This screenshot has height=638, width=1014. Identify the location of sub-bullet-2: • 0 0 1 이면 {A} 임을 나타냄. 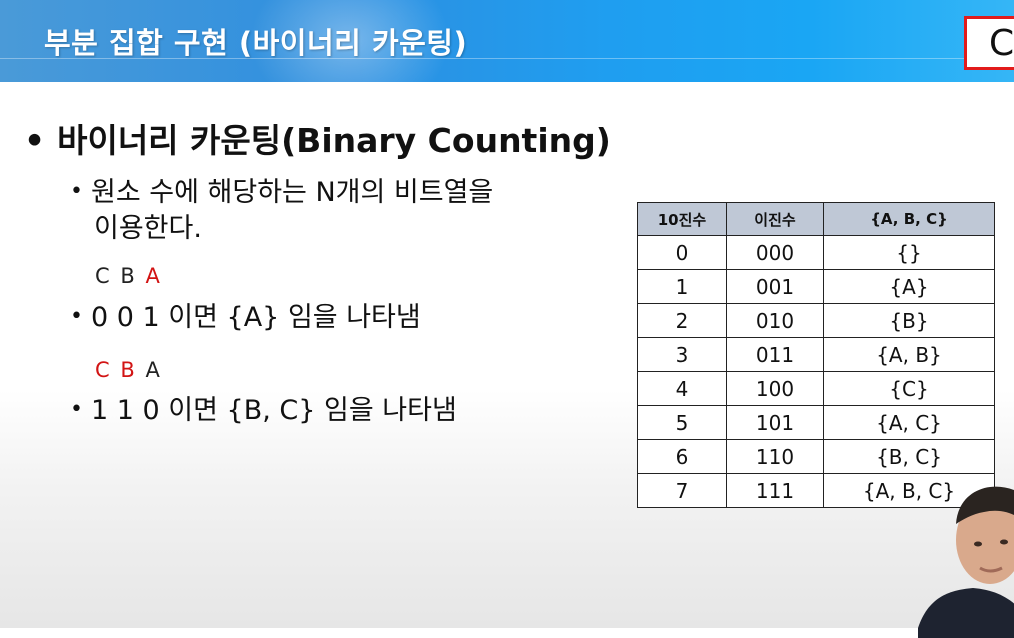
(245, 314).